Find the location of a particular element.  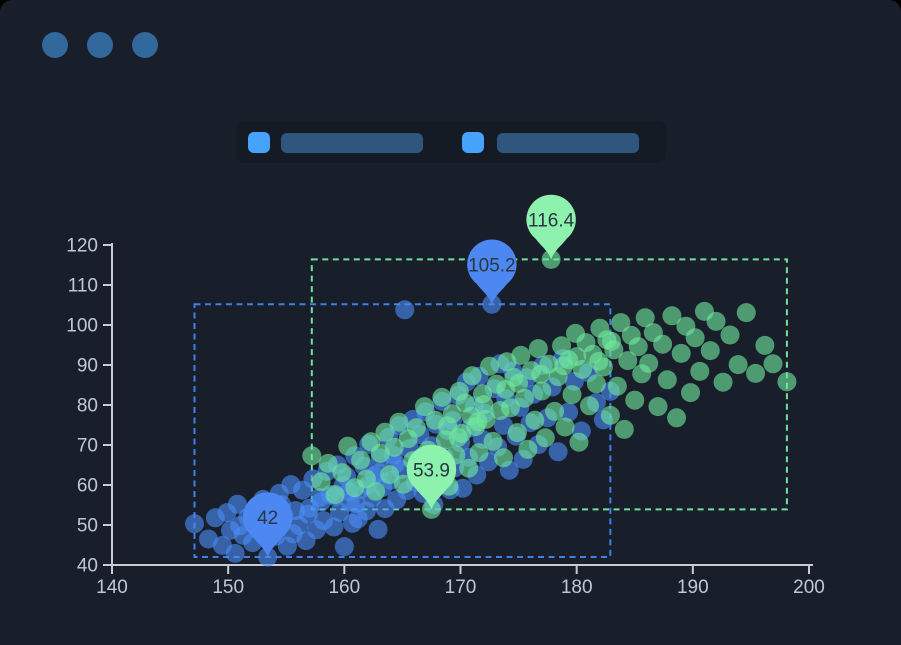

y-tick-label: 120 is located at coordinates (82, 246).